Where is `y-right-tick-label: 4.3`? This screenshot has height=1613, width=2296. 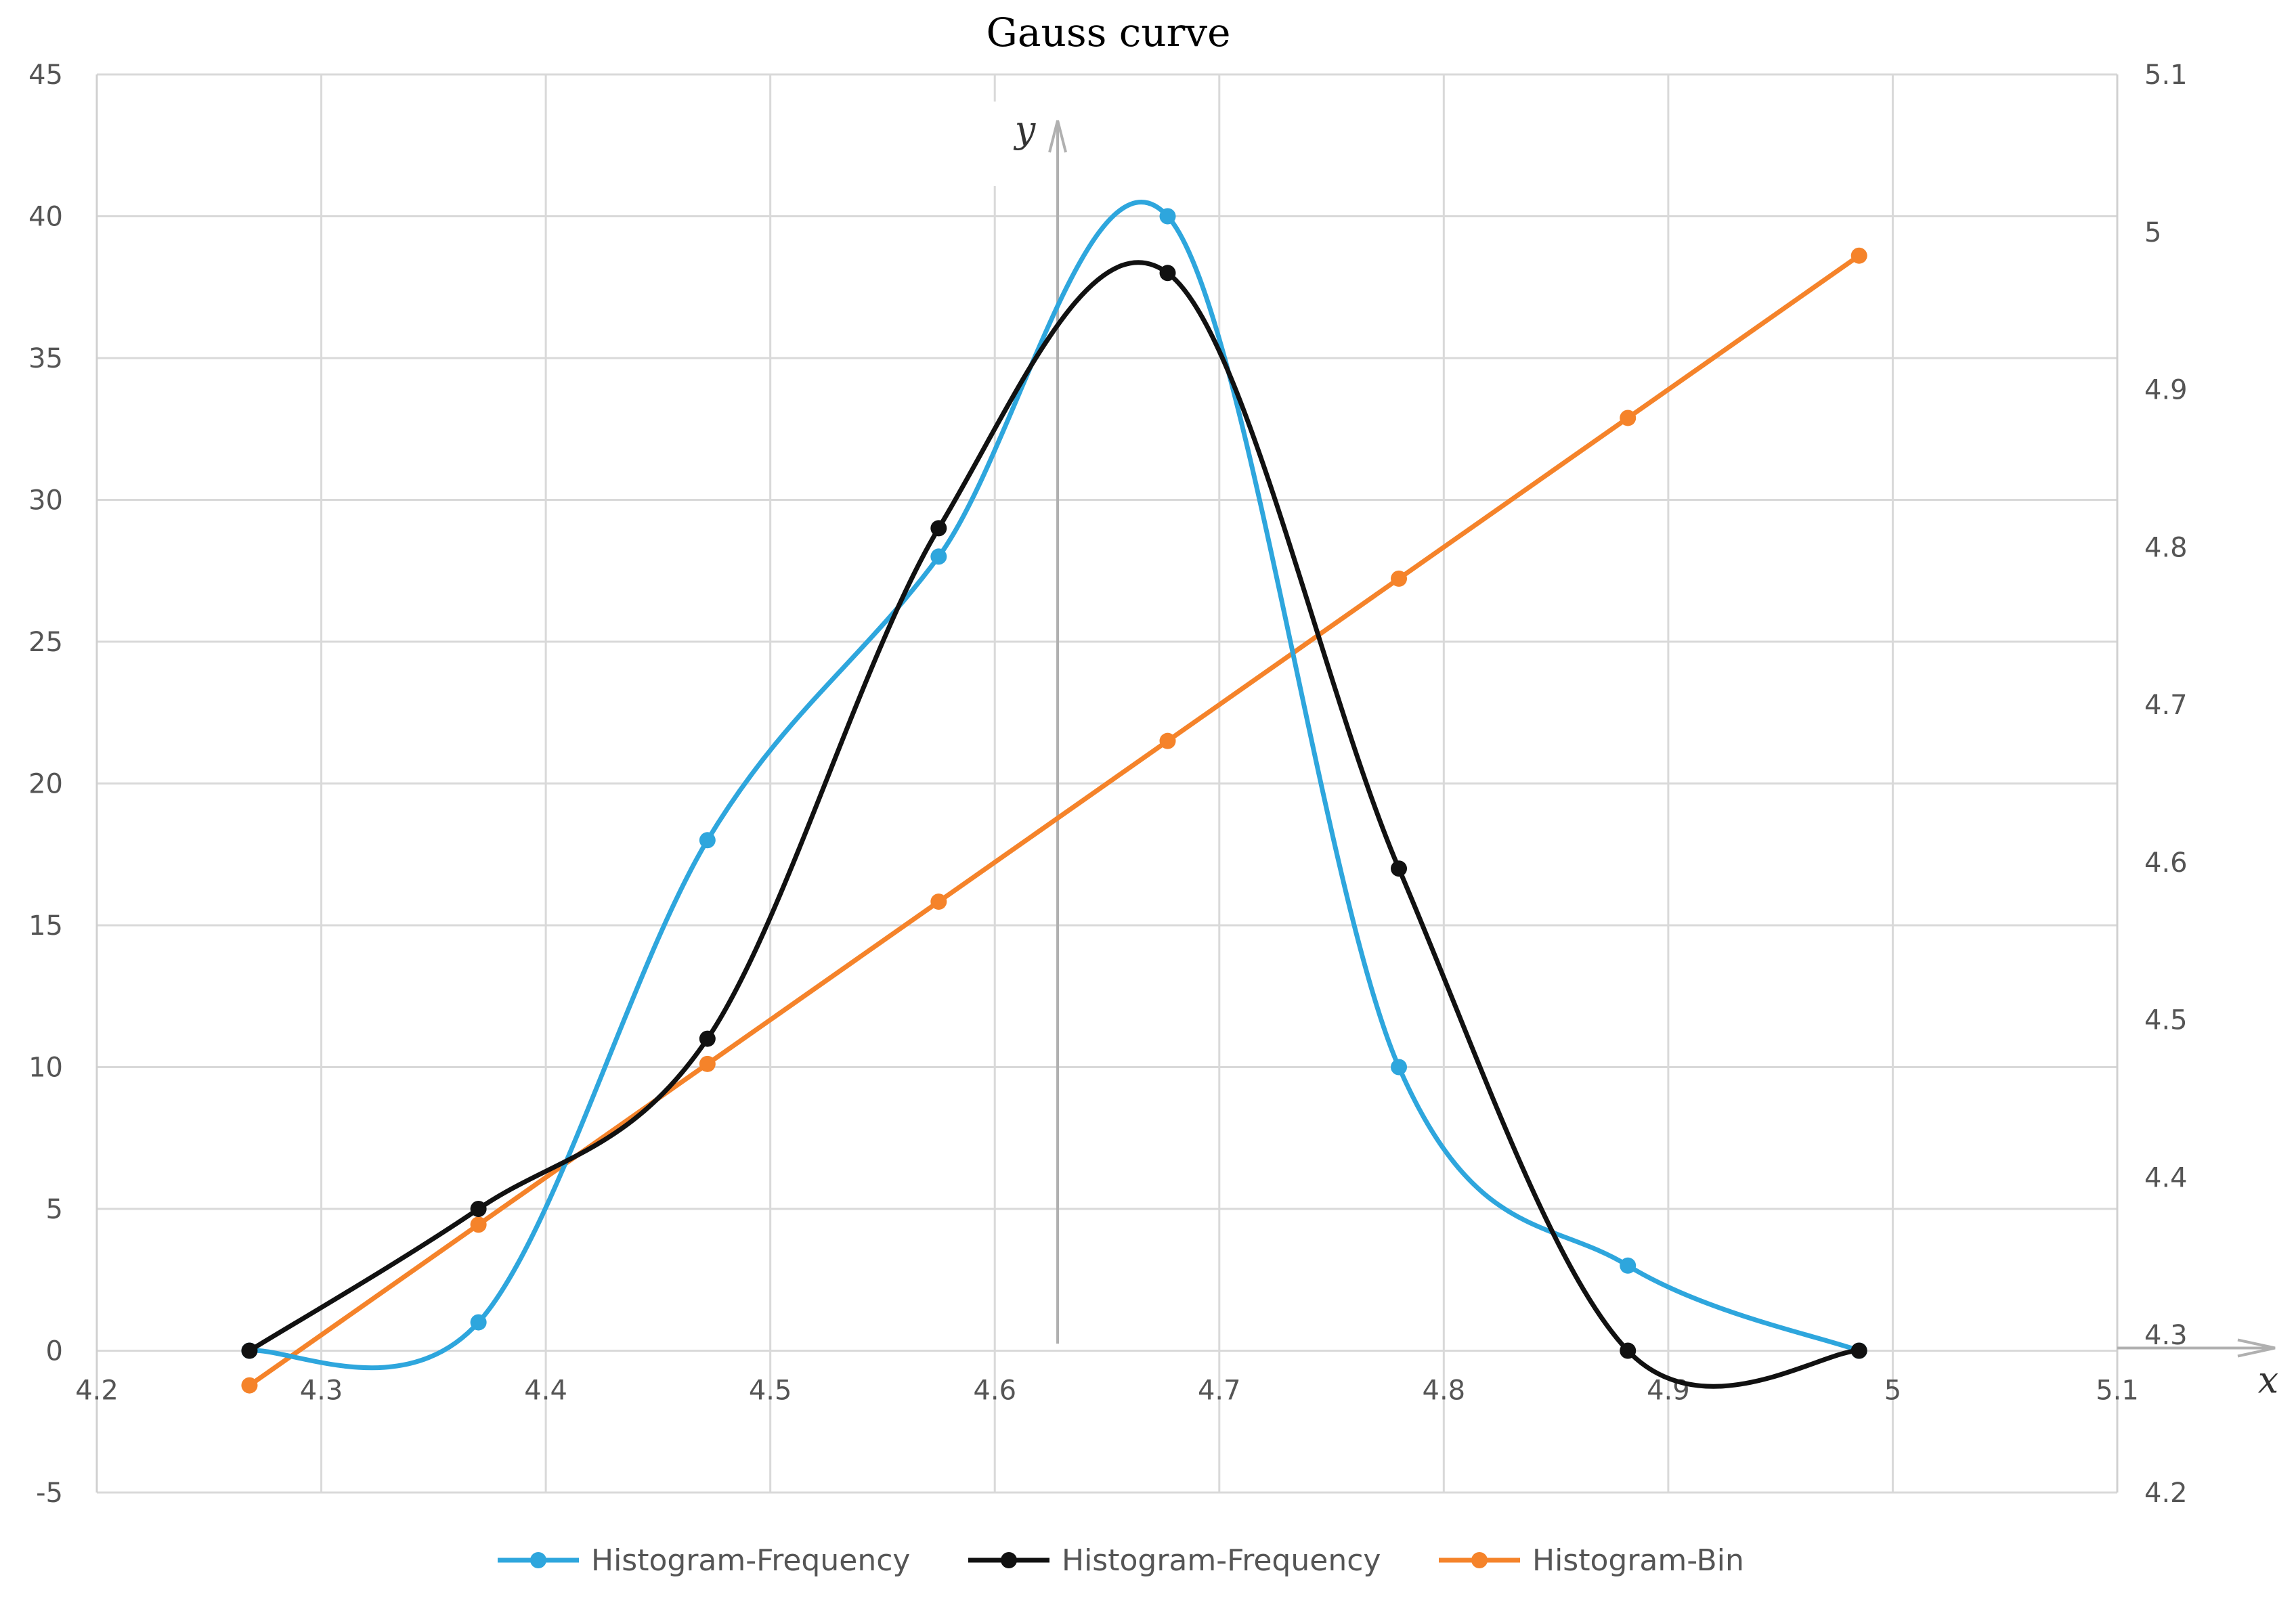 y-right-tick-label: 4.3 is located at coordinates (2166, 1335).